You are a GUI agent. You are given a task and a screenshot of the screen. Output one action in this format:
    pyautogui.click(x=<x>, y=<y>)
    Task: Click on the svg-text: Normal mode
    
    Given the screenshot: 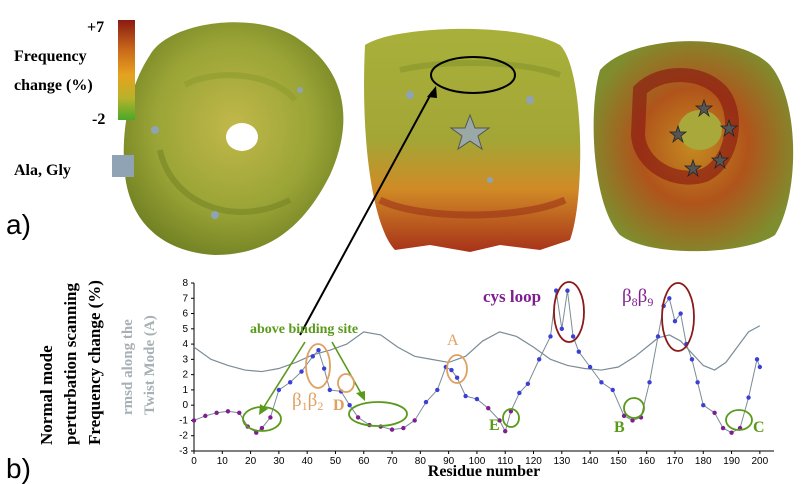 What is the action you would take?
    pyautogui.click(x=46, y=395)
    